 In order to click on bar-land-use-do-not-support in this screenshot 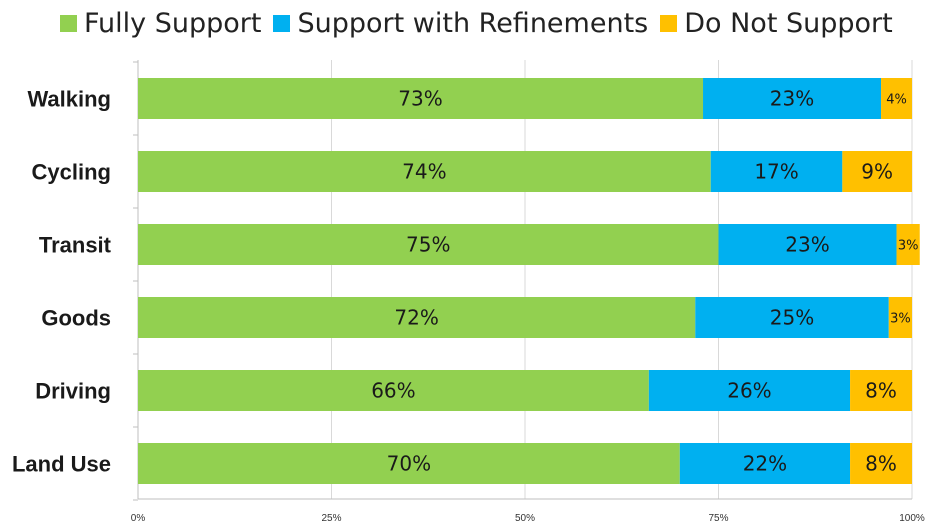, I will do `click(881, 463)`.